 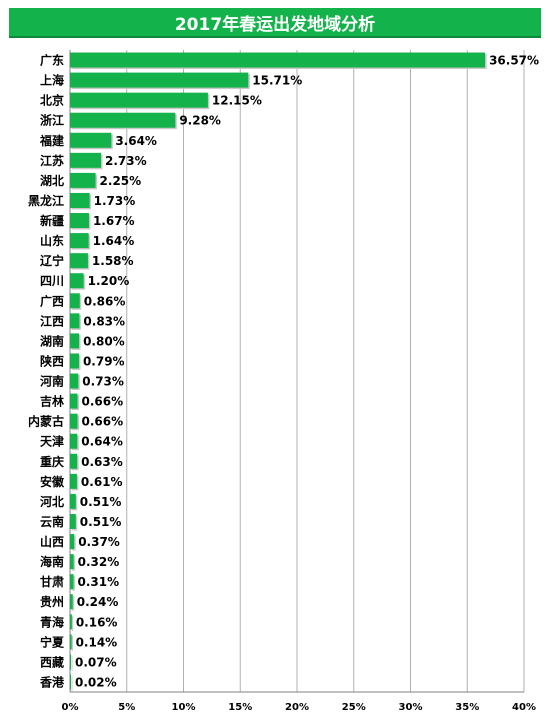 I want to click on data-label: 0.63%, so click(x=102, y=462).